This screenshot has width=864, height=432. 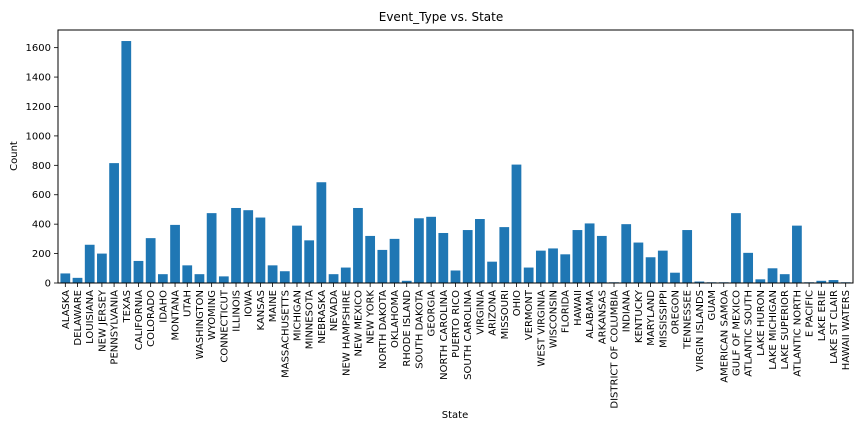 I want to click on x-tick-label: LAKE MICHIGAN, so click(x=773, y=330).